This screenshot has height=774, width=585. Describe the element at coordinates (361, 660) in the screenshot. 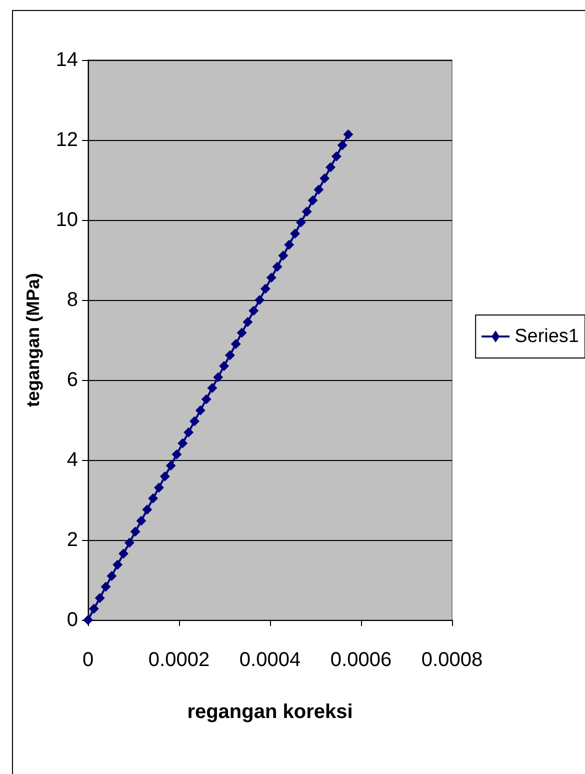

I see `x-tick-label: 0.0006` at that location.